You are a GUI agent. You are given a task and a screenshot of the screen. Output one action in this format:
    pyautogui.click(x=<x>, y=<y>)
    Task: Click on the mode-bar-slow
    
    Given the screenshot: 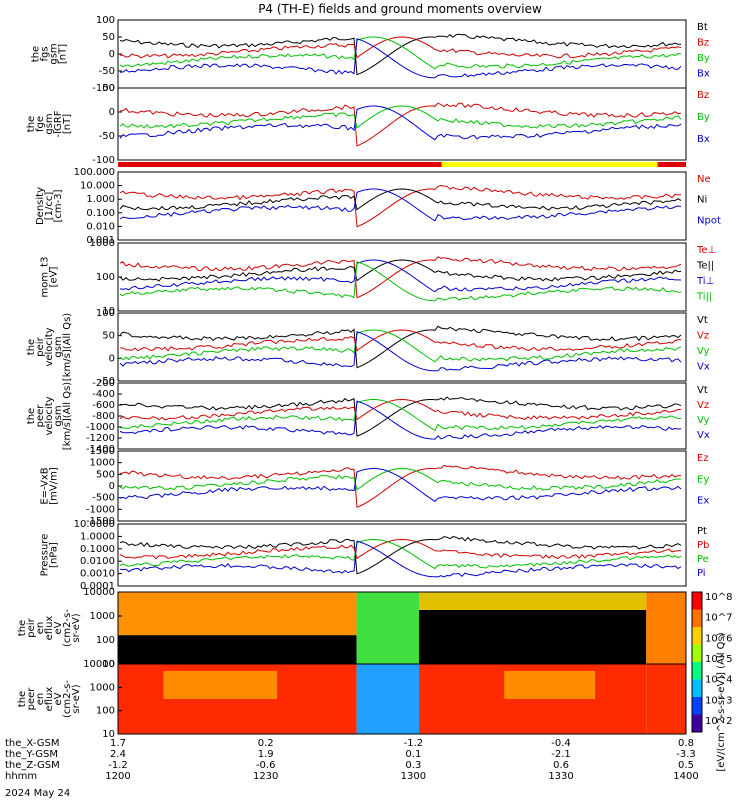 What is the action you would take?
    pyautogui.click(x=671, y=164)
    